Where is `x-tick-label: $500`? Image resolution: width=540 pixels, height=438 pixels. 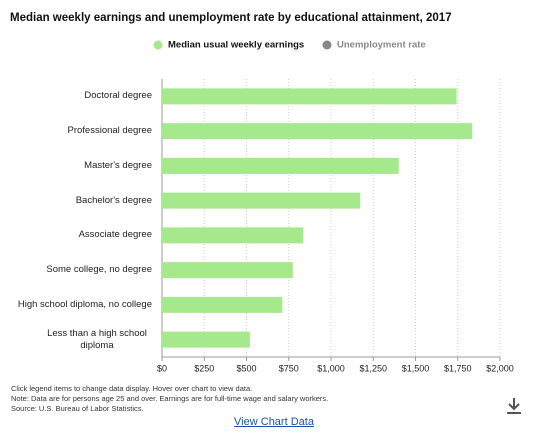 x-tick-label: $500 is located at coordinates (246, 368).